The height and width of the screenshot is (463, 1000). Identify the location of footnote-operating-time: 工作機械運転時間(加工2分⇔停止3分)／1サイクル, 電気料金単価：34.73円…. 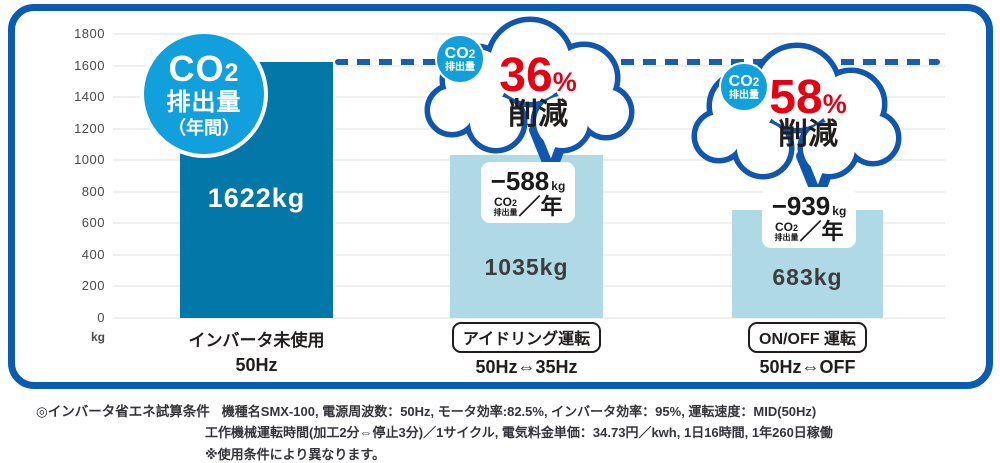
(519, 432).